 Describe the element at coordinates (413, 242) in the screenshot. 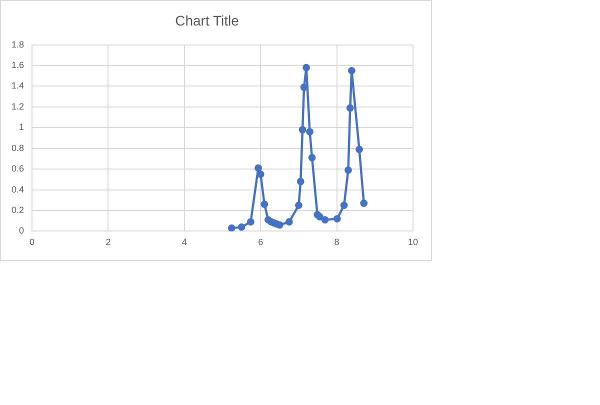

I see `x-tick-label: 10` at that location.